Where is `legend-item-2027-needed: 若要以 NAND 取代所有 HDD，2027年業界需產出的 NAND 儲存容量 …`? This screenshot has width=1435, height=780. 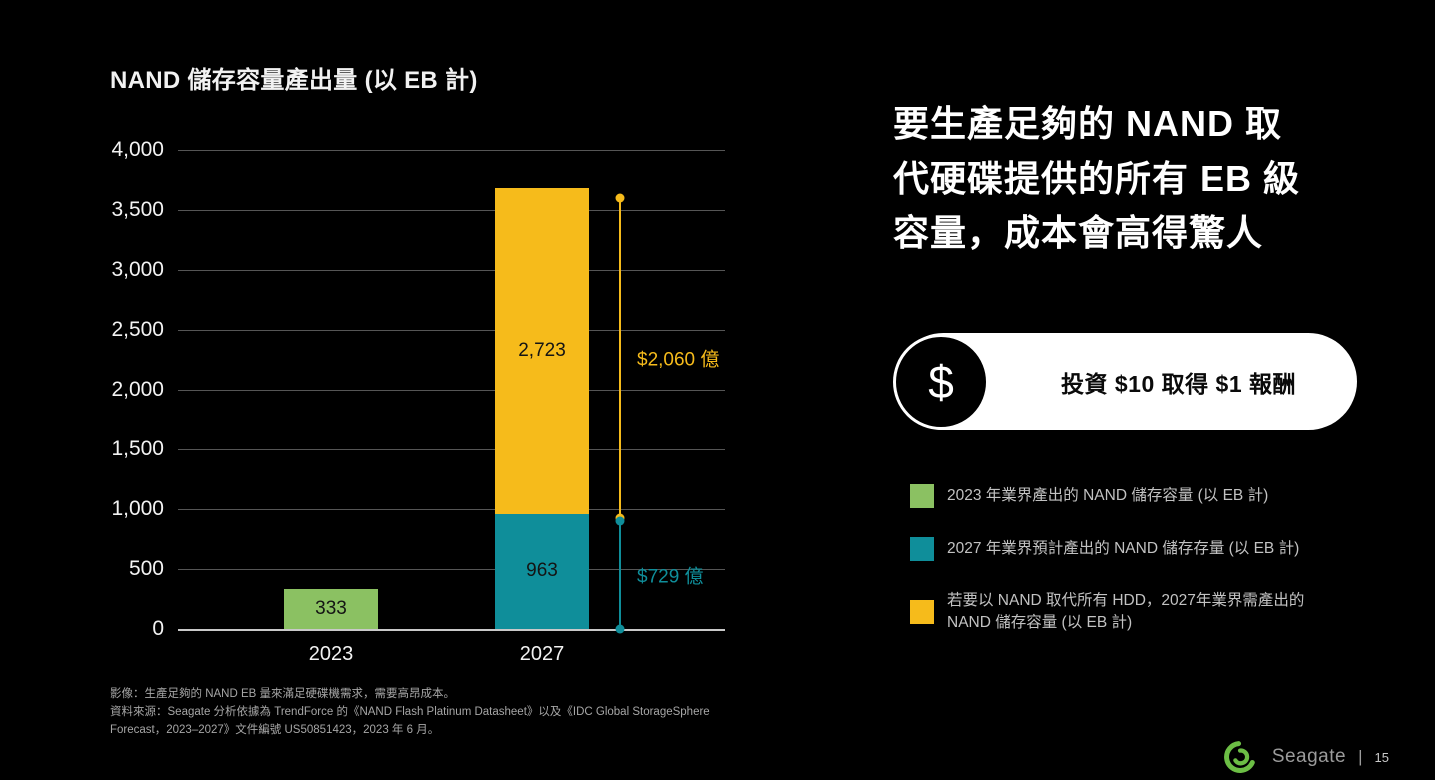
legend-item-2027-needed: 若要以 NAND 取代所有 HDD，2027年業界需產出的 NAND 儲存容量 … is located at coordinates (1155, 612).